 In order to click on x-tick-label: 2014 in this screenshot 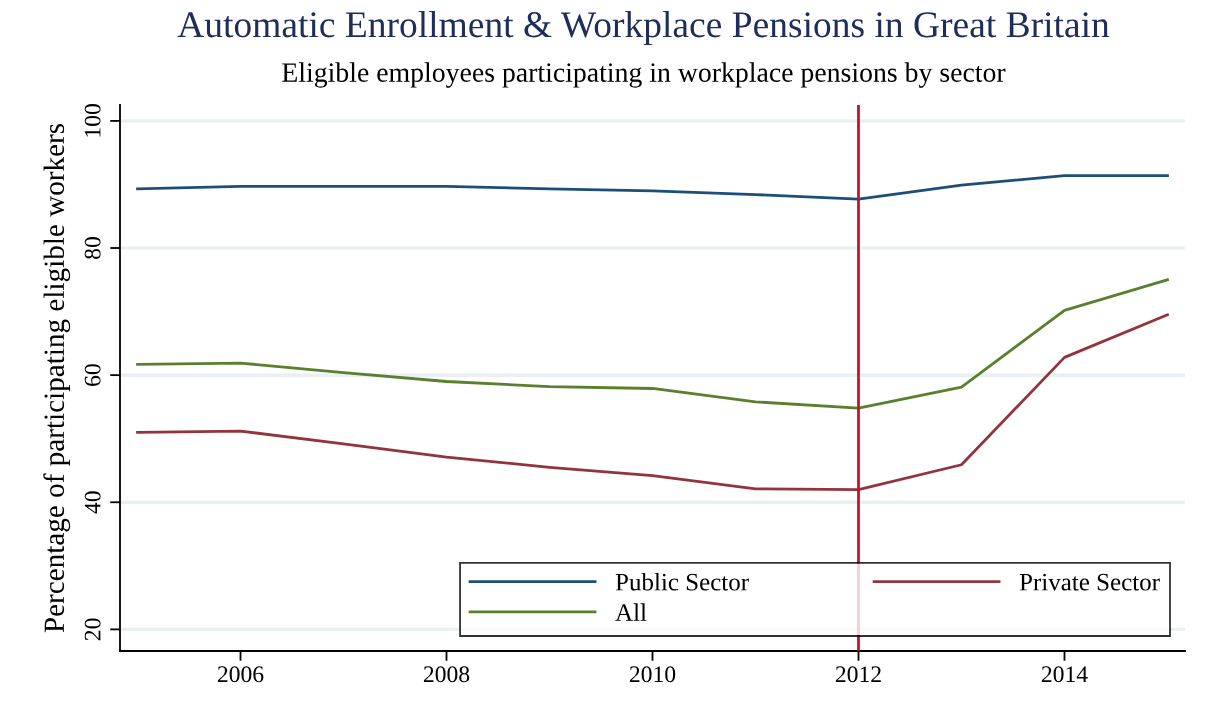, I will do `click(1064, 674)`.